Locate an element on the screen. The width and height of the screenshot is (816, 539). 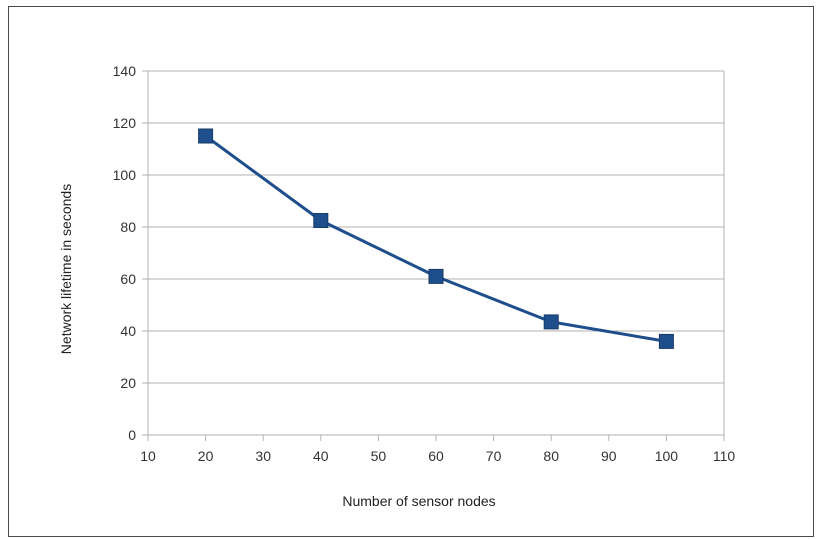
y-tick-labels: 0 20 40 60 80 100 120 140 is located at coordinates (125, 253).